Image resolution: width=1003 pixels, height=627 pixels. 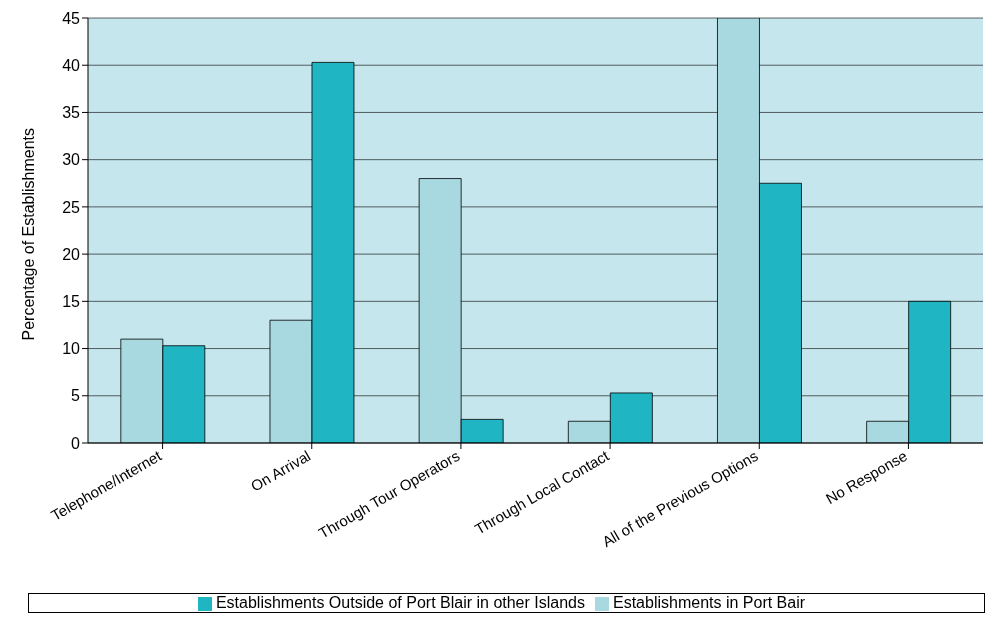 I want to click on y-tick-label: 15, so click(x=71, y=302).